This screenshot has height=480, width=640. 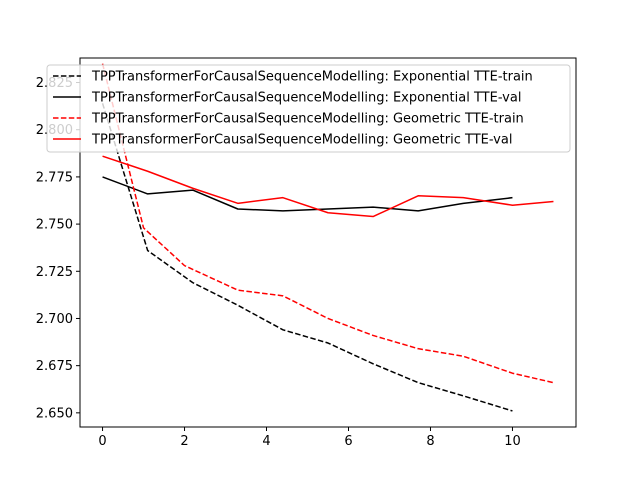 I want to click on y-tick-label: 2.650, so click(x=54, y=413).